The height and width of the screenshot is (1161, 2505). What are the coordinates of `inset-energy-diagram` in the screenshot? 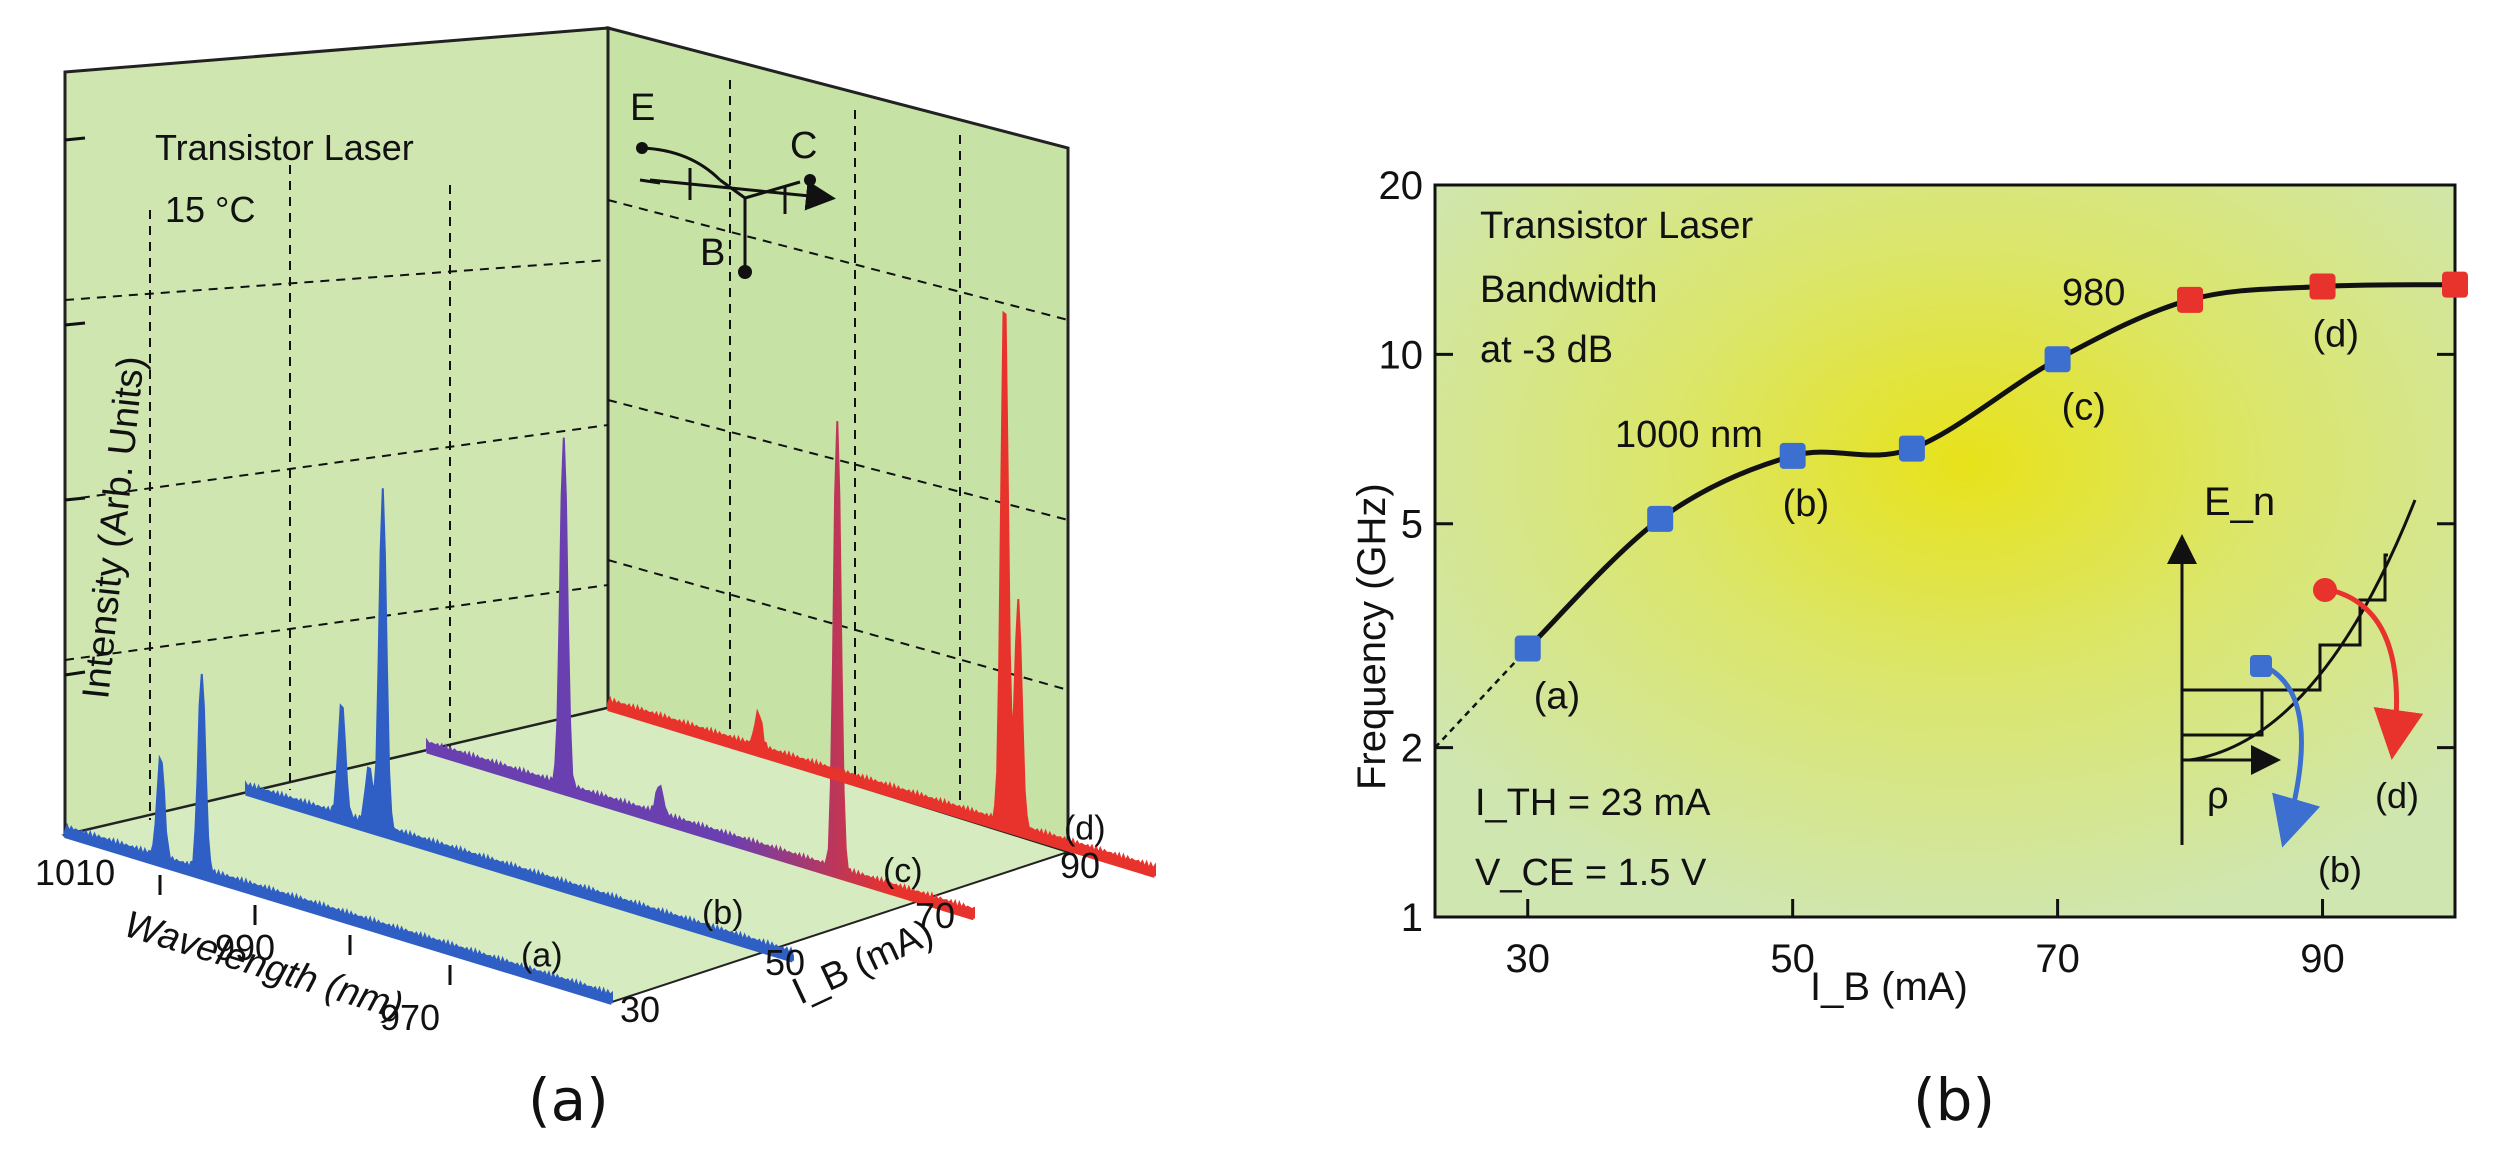 It's located at (2292, 672).